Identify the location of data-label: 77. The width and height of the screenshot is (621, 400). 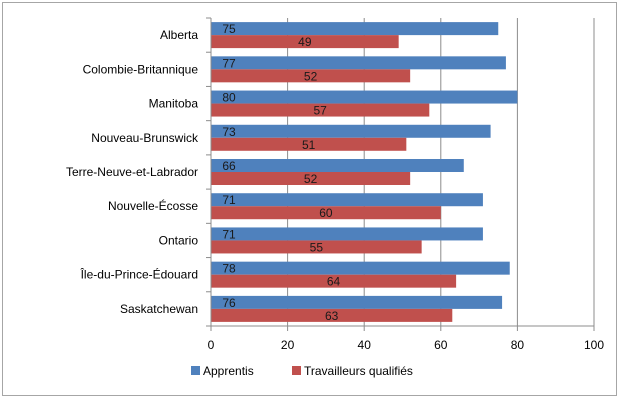
(229, 63).